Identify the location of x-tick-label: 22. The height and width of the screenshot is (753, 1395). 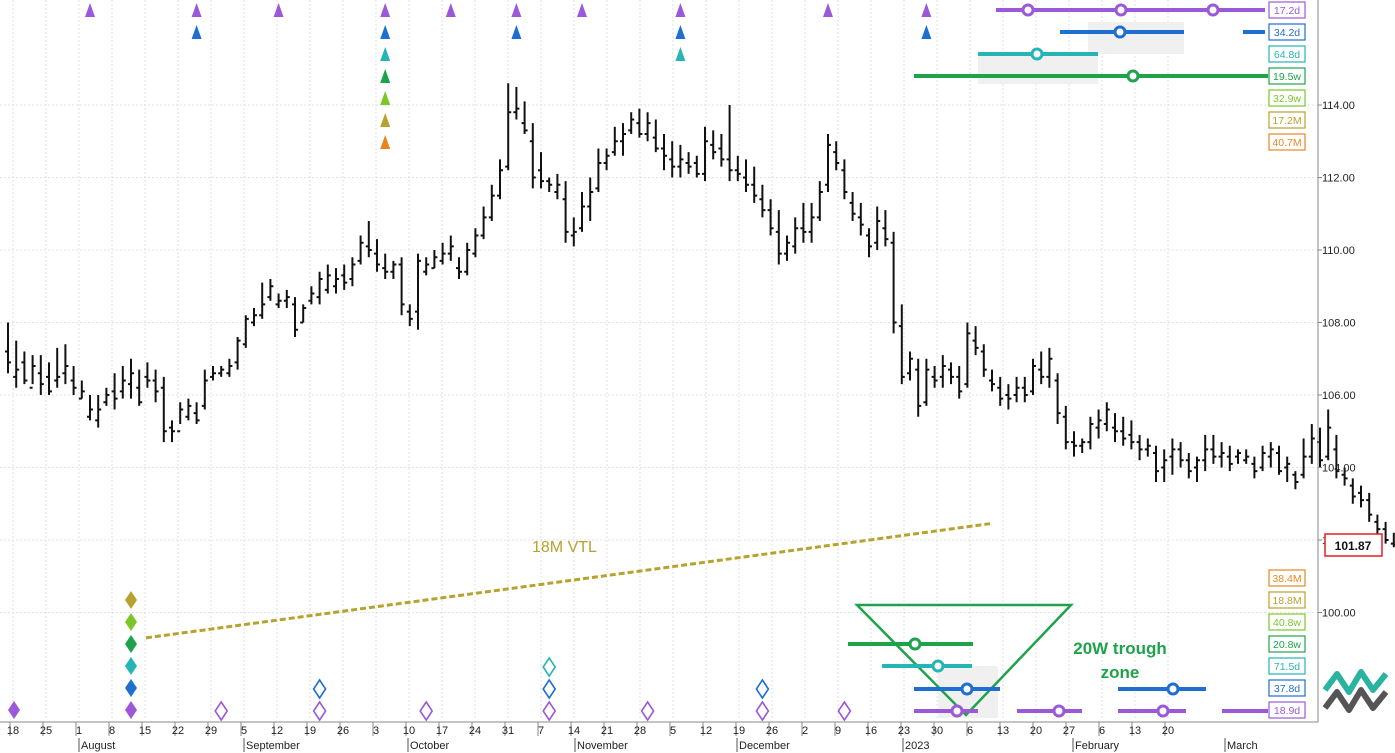
(178, 731).